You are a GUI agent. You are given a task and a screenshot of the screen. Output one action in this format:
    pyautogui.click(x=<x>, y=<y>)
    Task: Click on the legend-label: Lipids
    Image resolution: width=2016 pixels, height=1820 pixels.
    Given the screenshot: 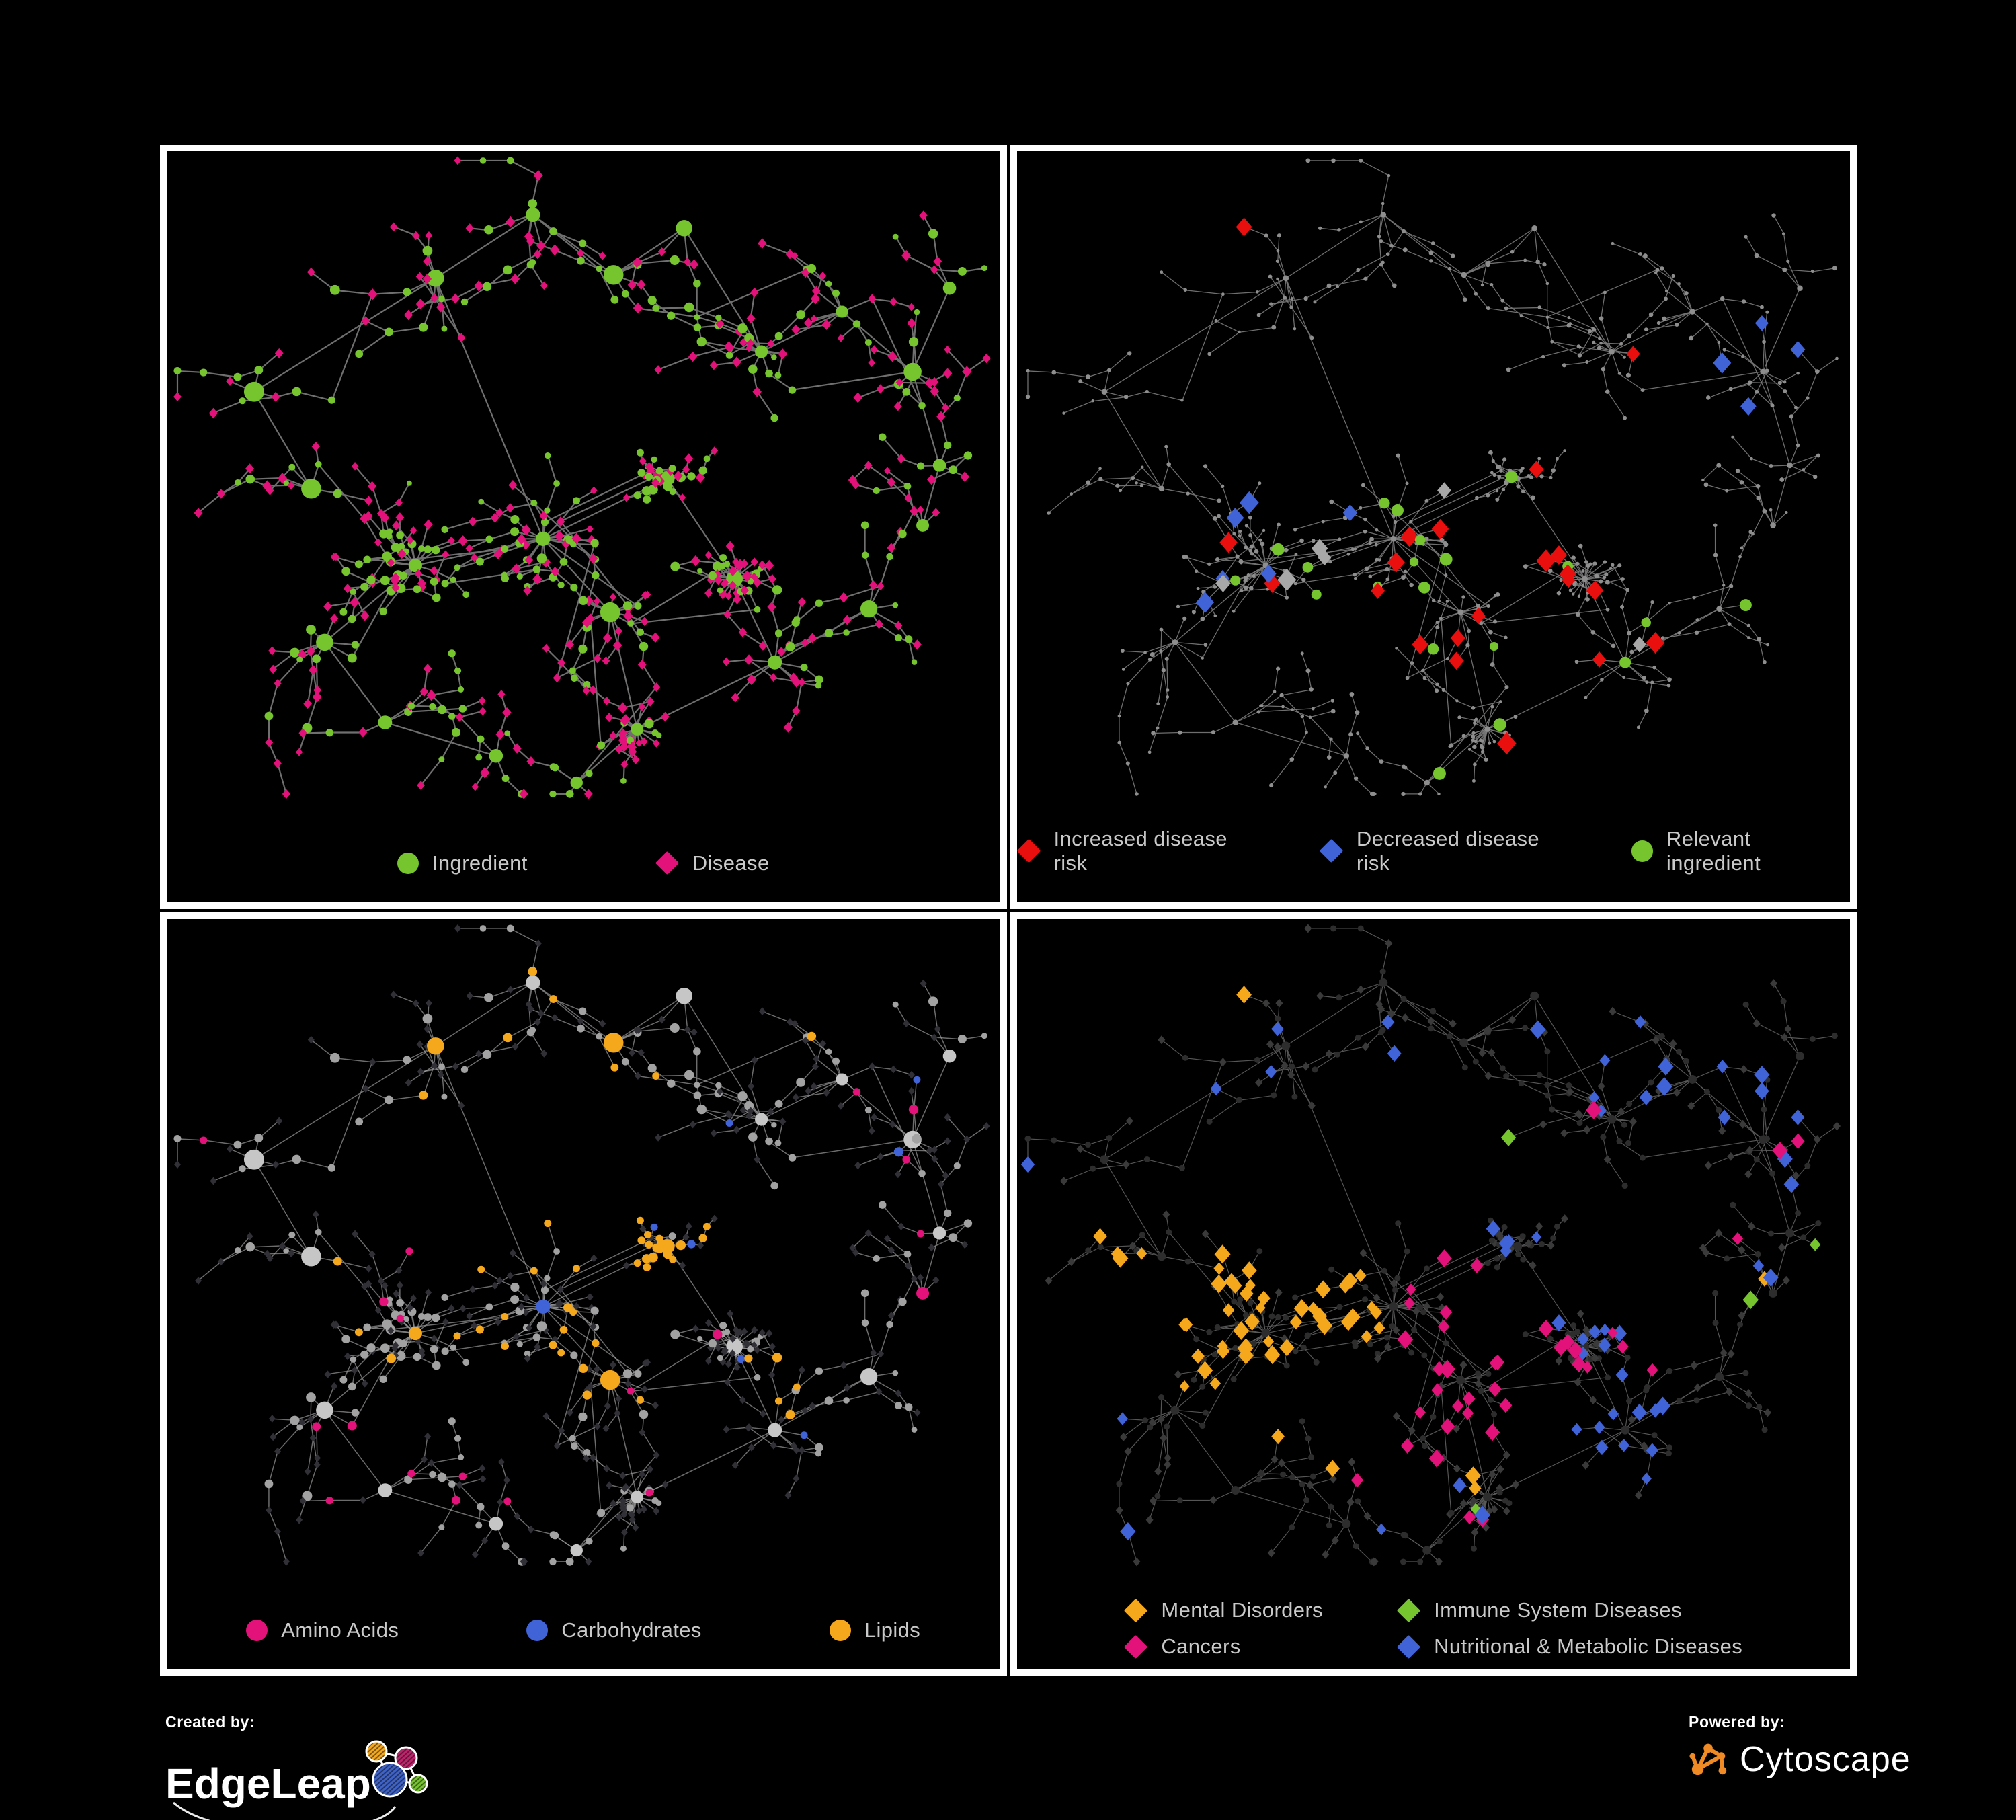 What is the action you would take?
    pyautogui.click(x=892, y=1630)
    